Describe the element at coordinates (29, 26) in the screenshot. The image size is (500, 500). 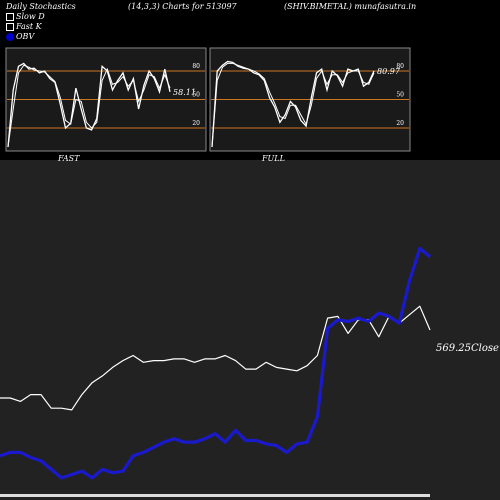
I see `legend-label: Fast K` at that location.